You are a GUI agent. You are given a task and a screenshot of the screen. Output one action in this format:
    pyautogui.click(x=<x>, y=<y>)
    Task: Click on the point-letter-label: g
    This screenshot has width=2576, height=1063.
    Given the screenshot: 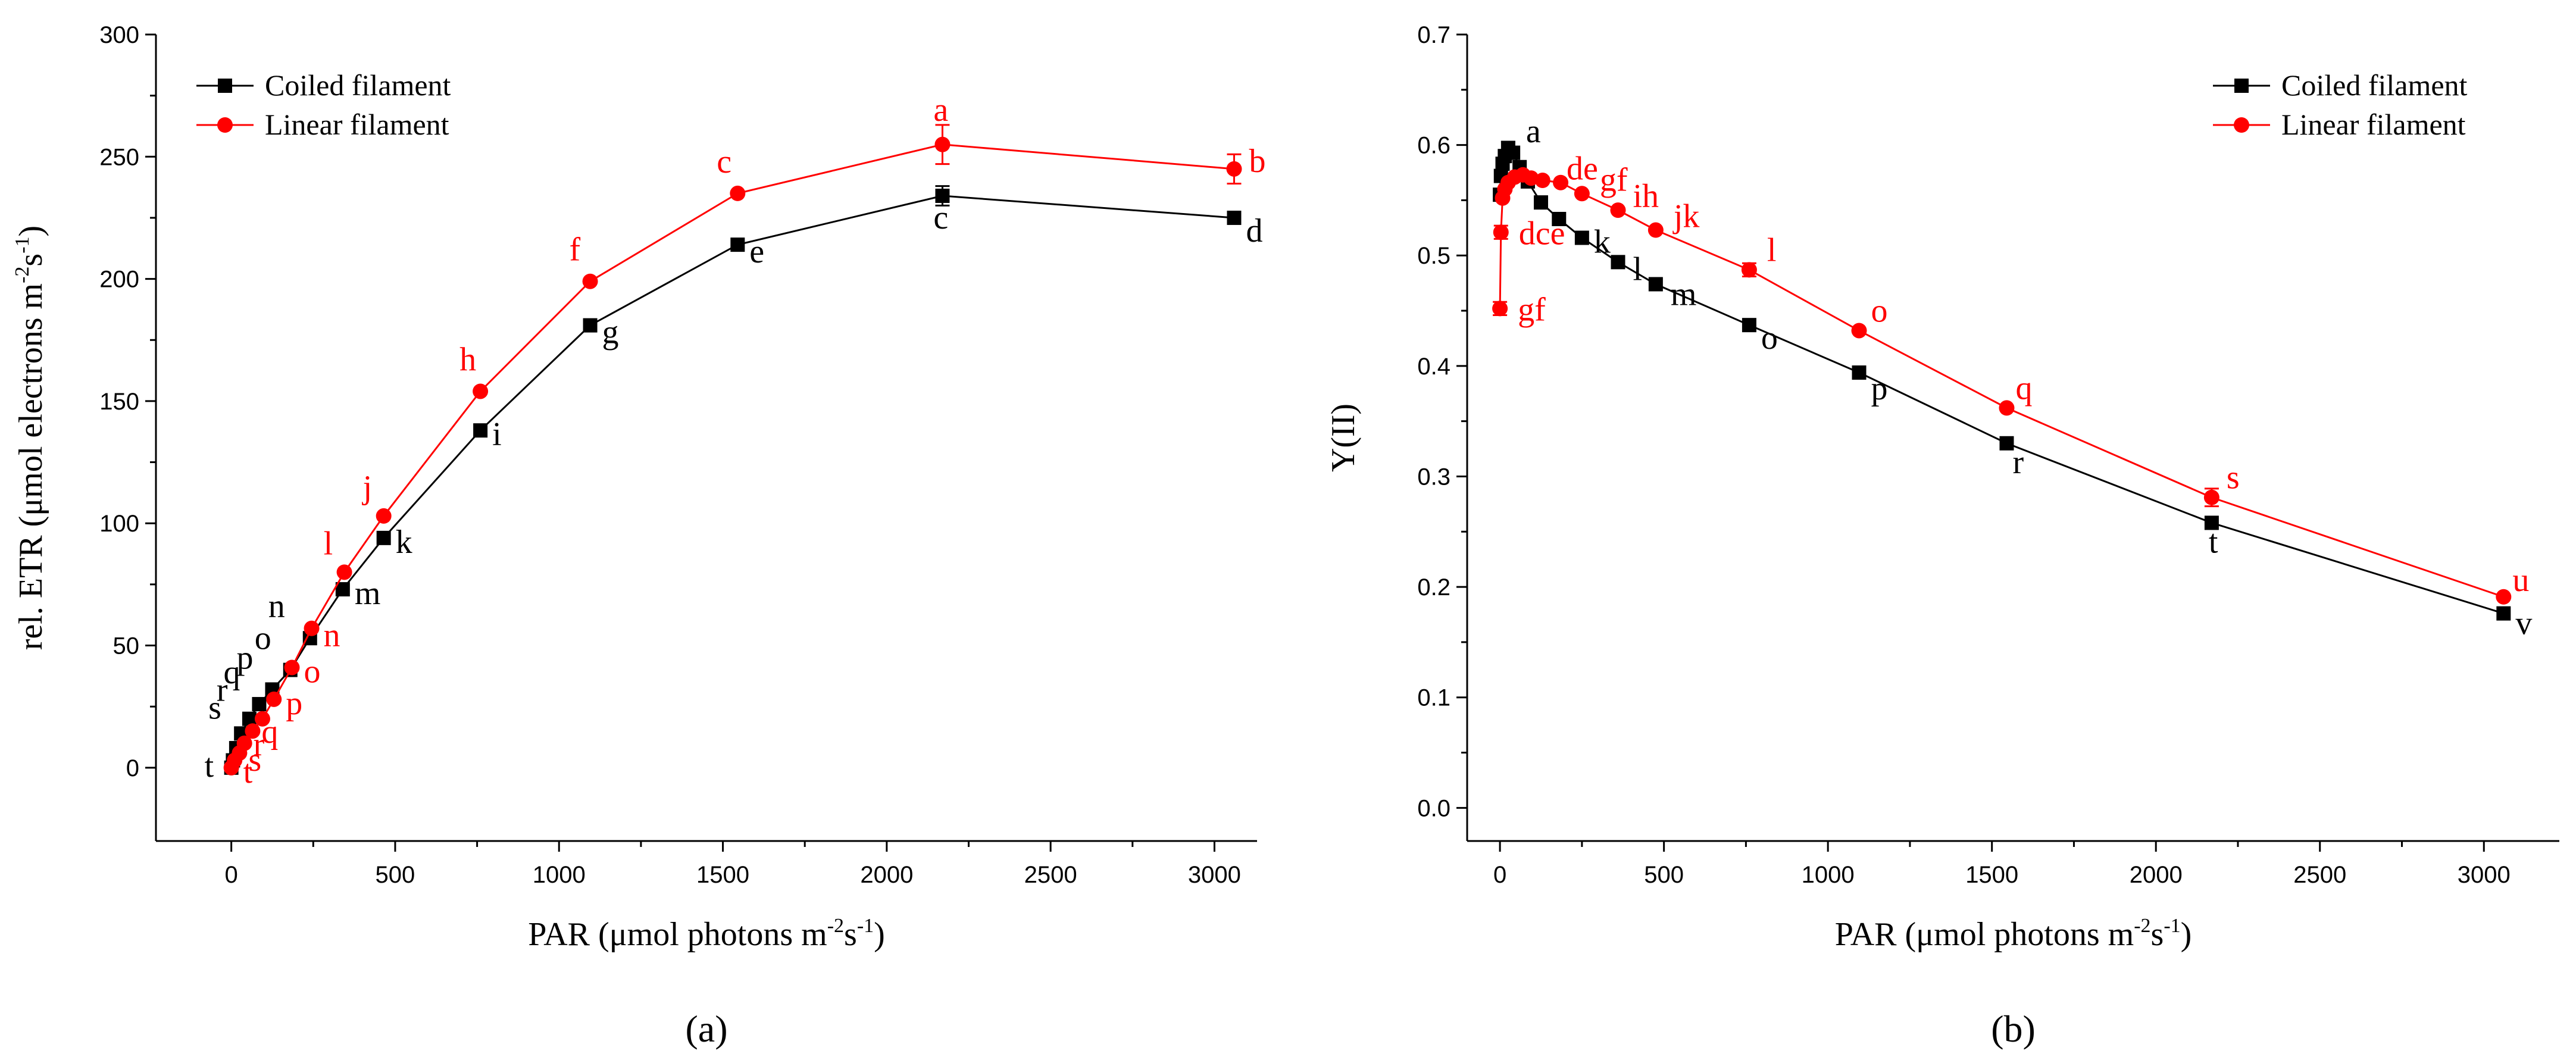 What is the action you would take?
    pyautogui.click(x=610, y=332)
    